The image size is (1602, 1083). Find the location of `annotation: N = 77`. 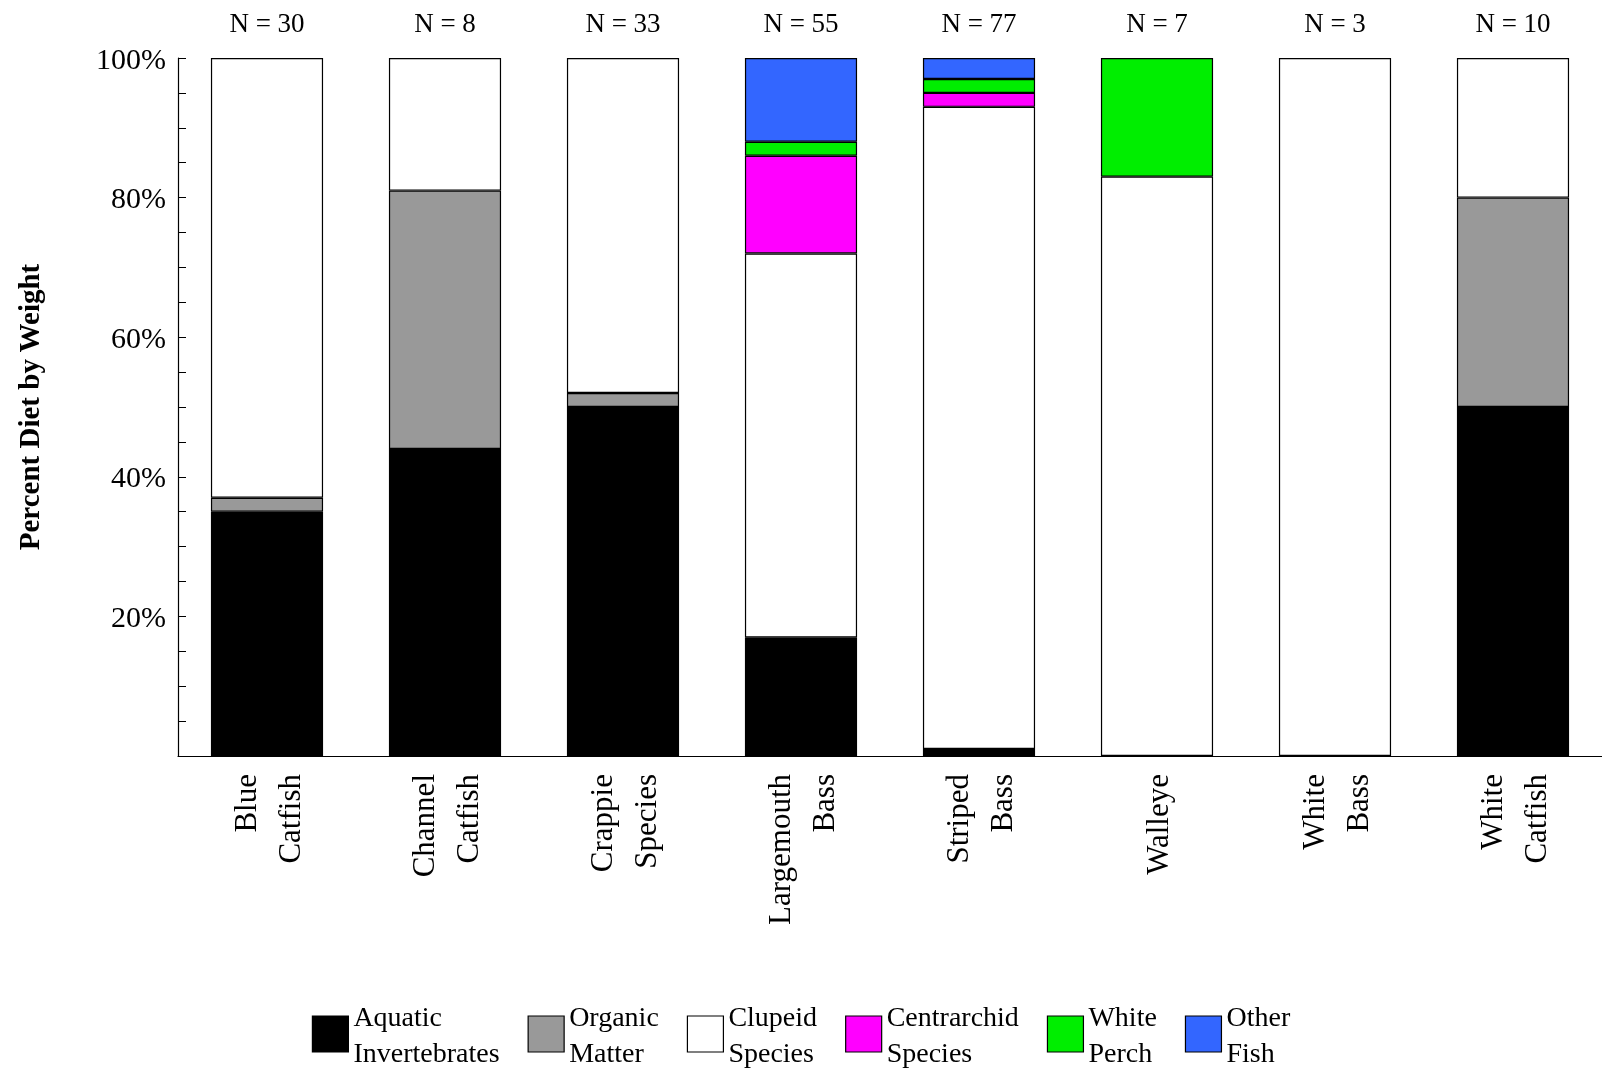

annotation: N = 77 is located at coordinates (979, 22).